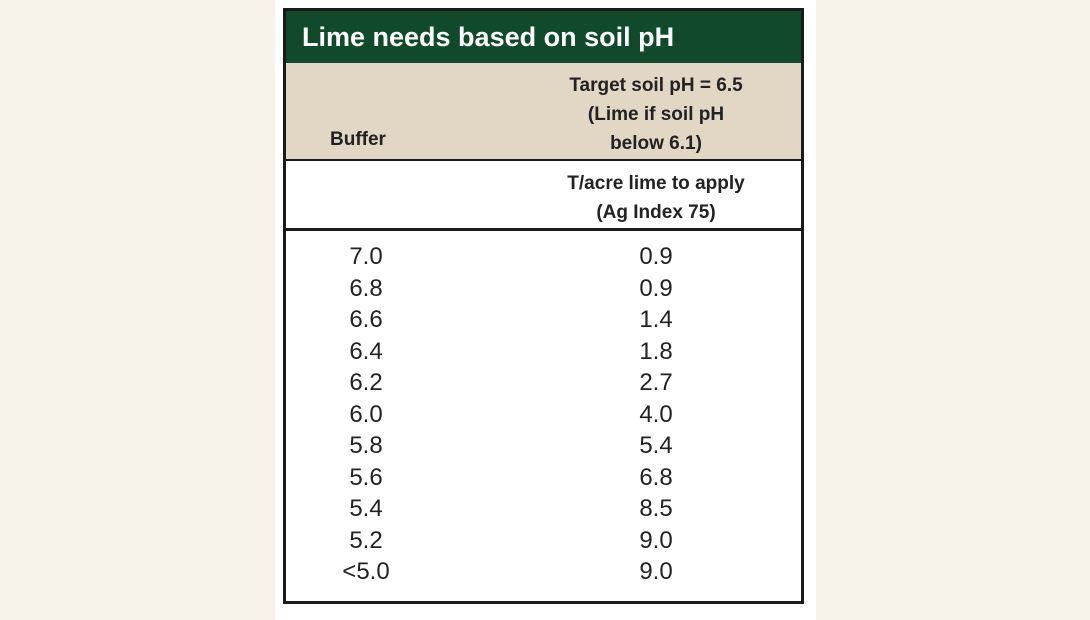 The width and height of the screenshot is (1090, 620). I want to click on lime-cell: 1.4, so click(656, 319).